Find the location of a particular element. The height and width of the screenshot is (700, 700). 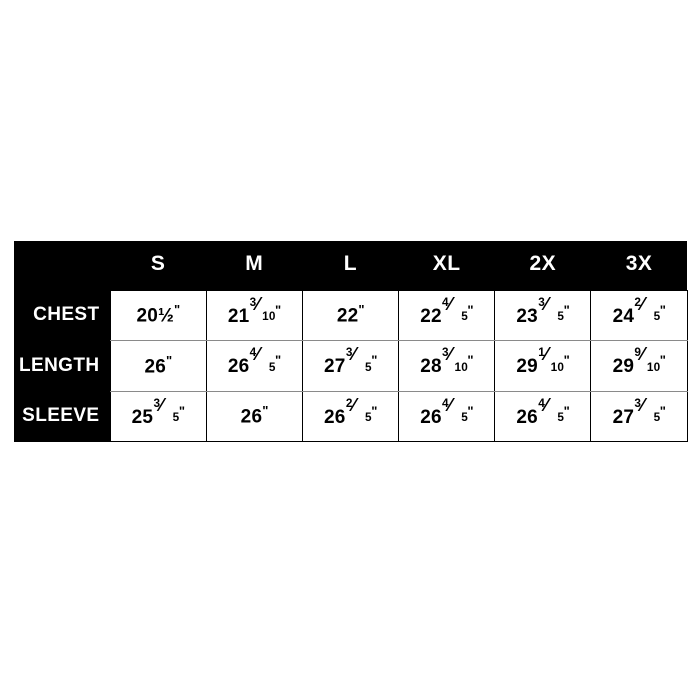

cell-sleeve-3x: 27 3 ⁄ 5 " is located at coordinates (639, 416).